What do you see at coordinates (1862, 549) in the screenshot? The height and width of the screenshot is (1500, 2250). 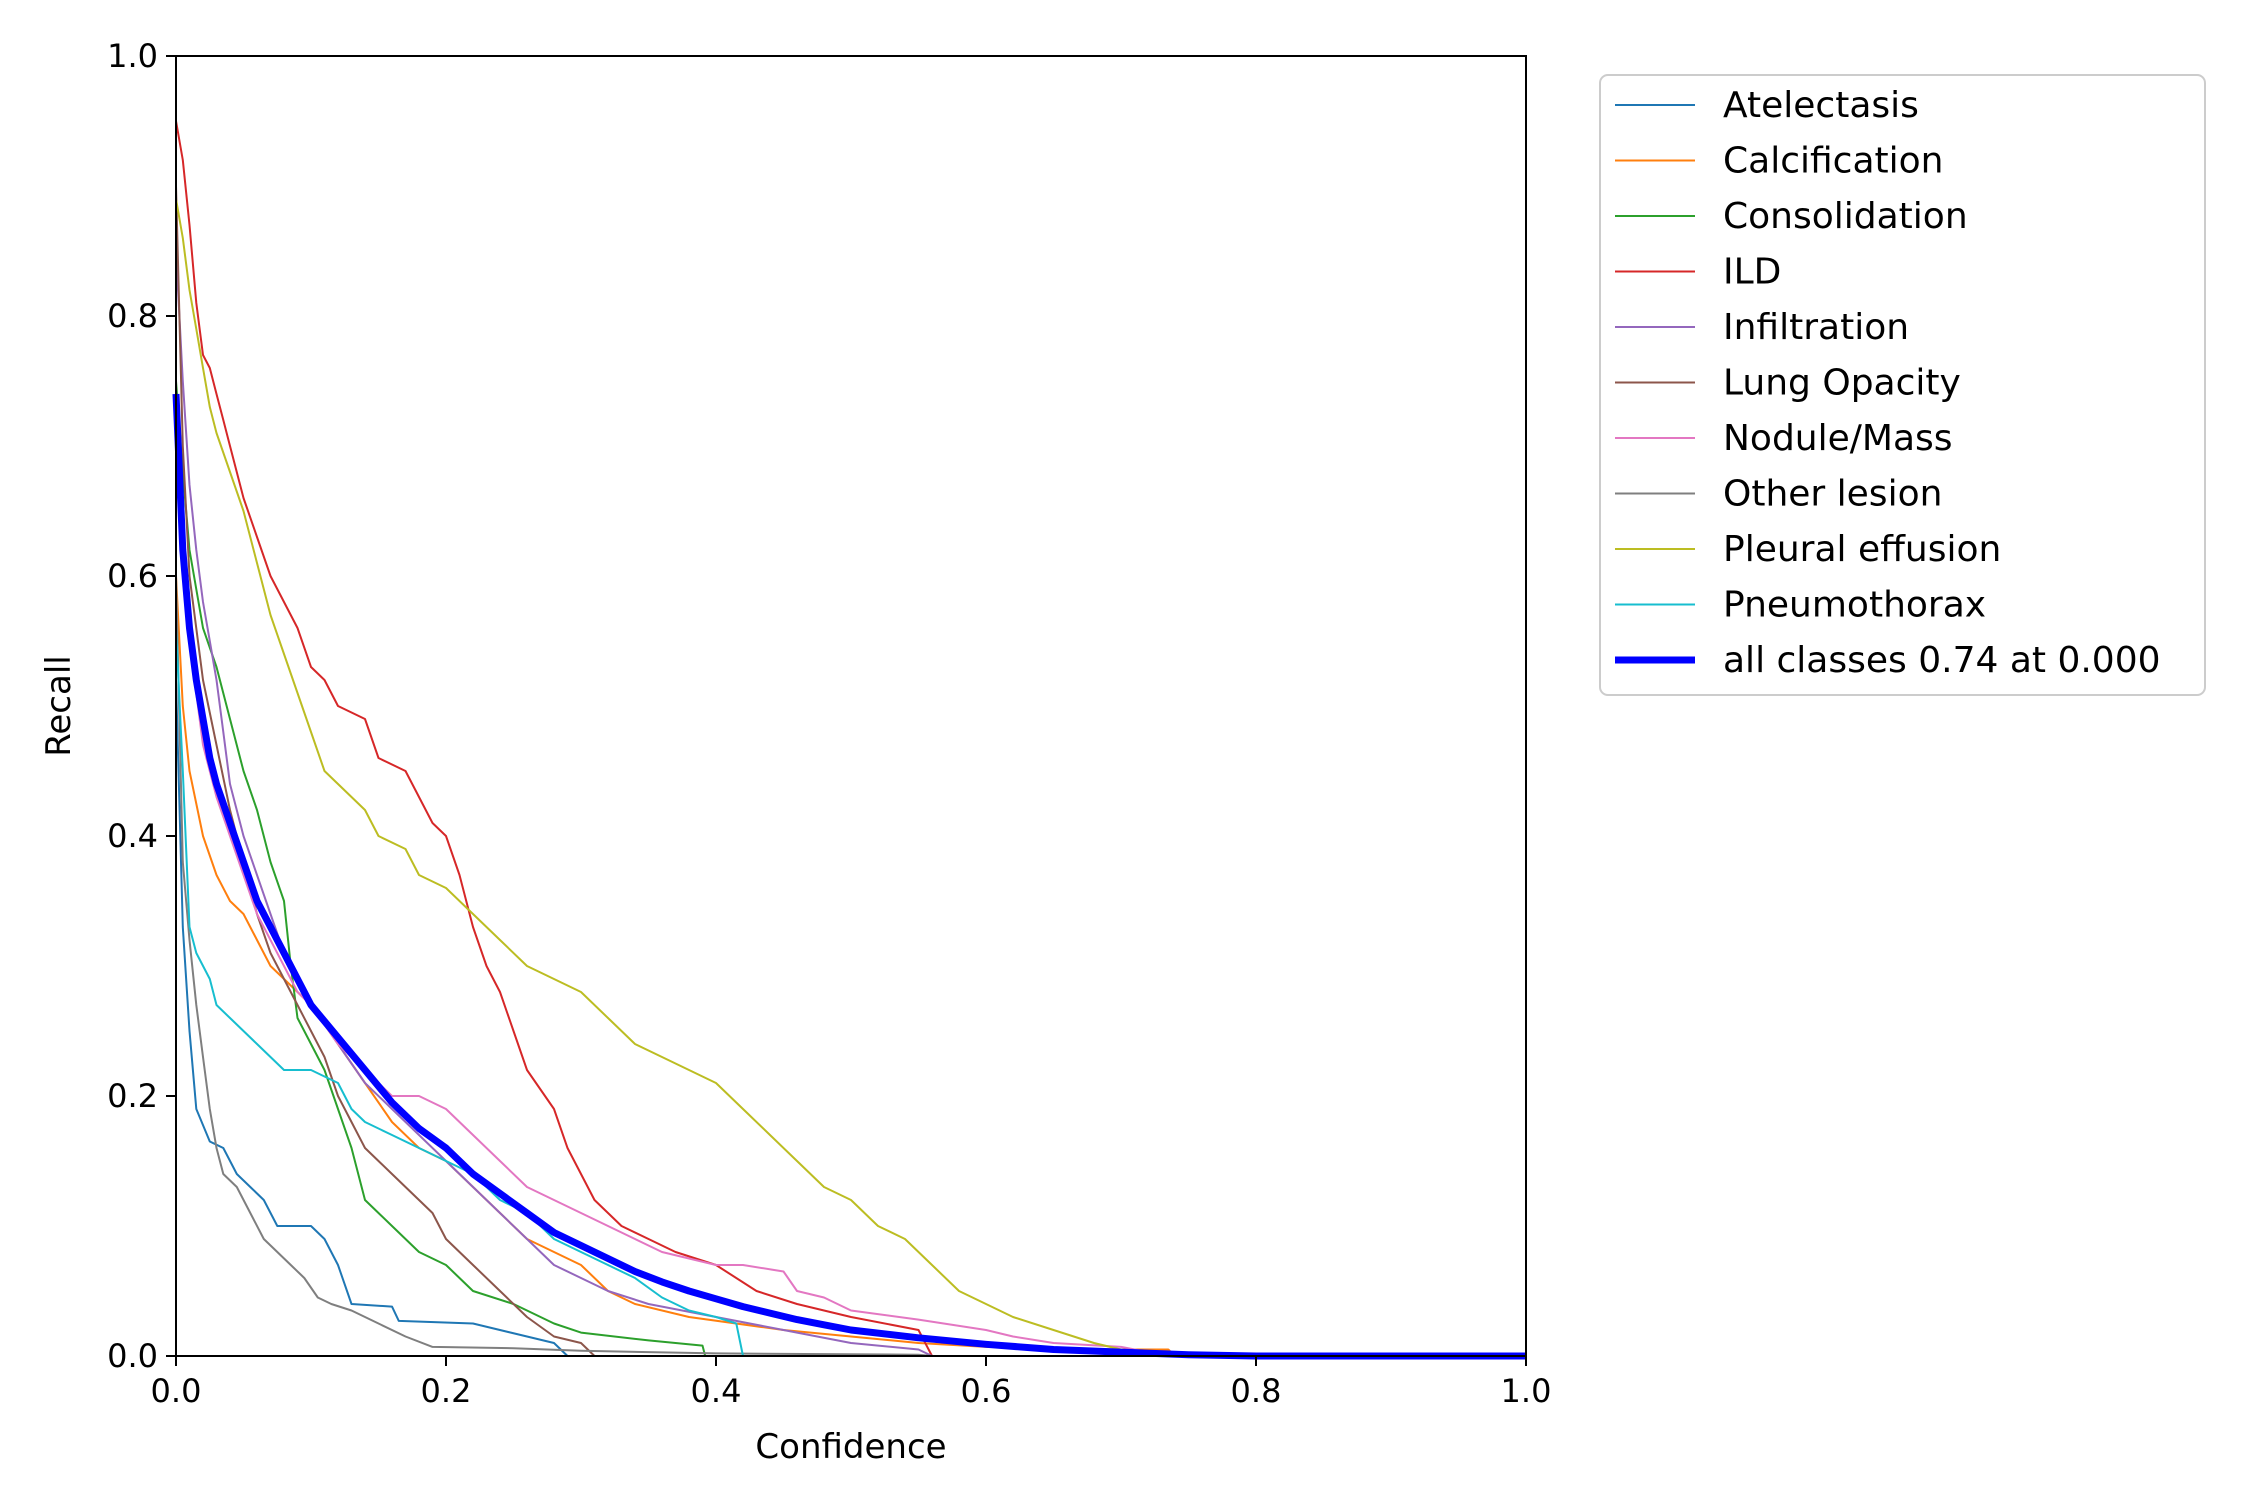 I see `legend-label: Pleural effusion` at bounding box center [1862, 549].